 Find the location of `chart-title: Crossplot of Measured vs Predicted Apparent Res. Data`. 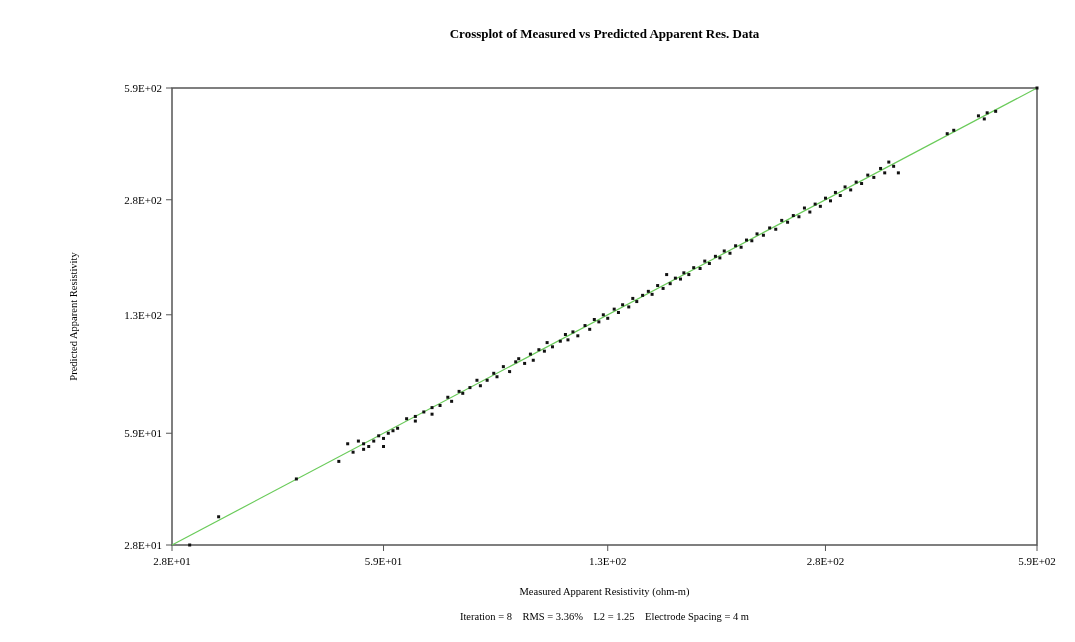

chart-title: Crossplot of Measured vs Predicted Apparent Res. Data is located at coordinates (604, 33).